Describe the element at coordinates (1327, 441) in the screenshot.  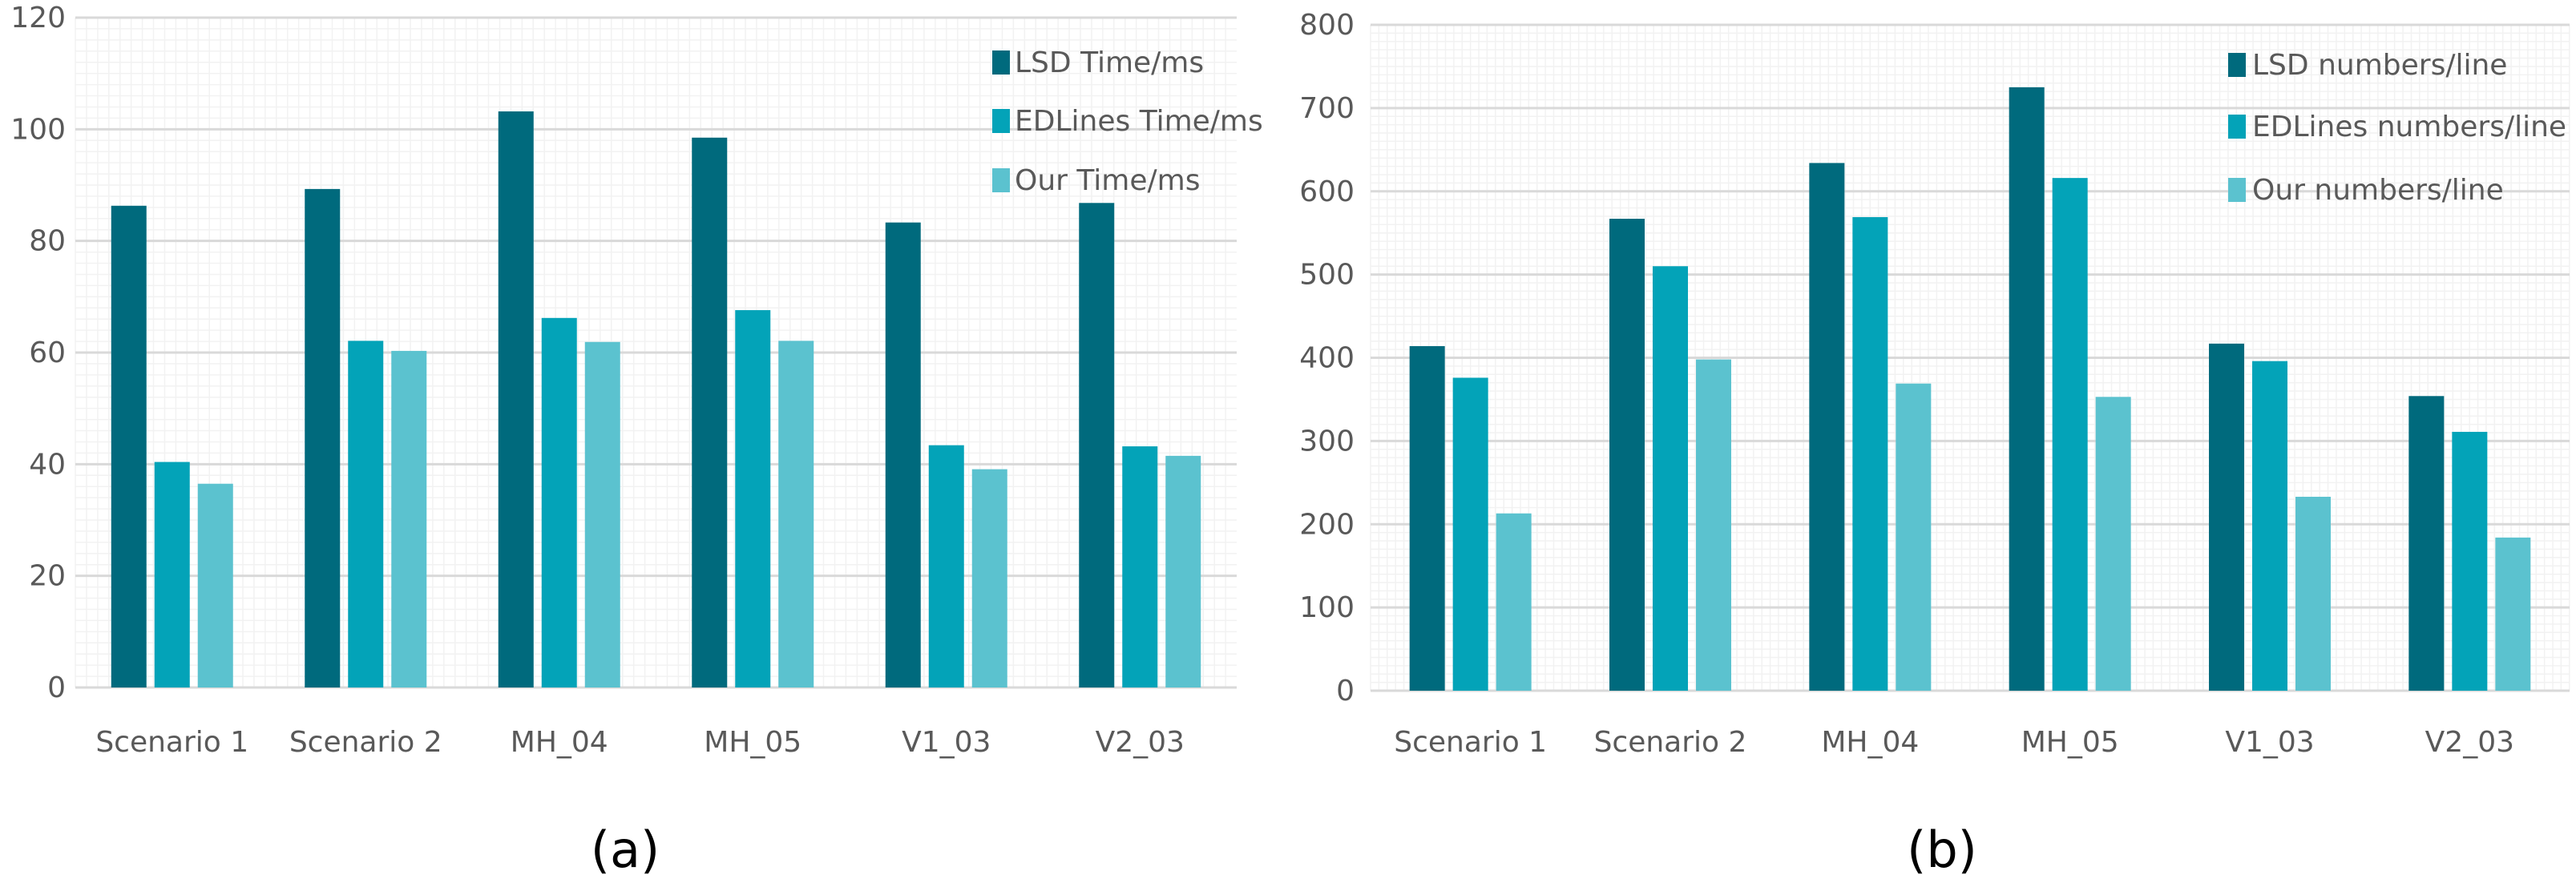
I see `y-tick-label: 300` at that location.